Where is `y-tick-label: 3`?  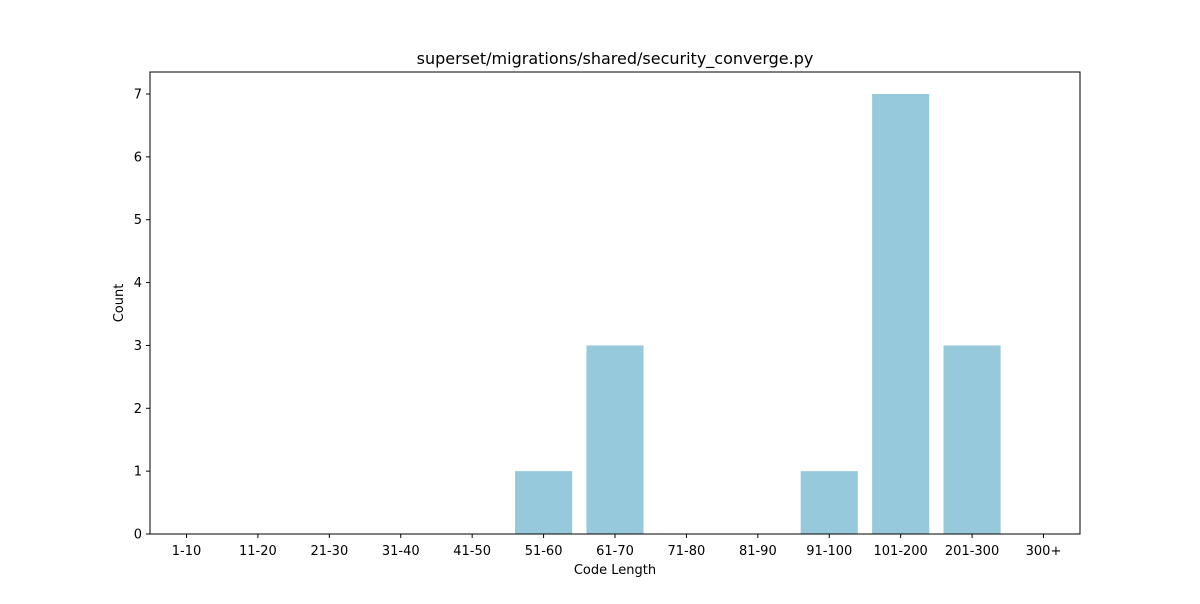 y-tick-label: 3 is located at coordinates (138, 346).